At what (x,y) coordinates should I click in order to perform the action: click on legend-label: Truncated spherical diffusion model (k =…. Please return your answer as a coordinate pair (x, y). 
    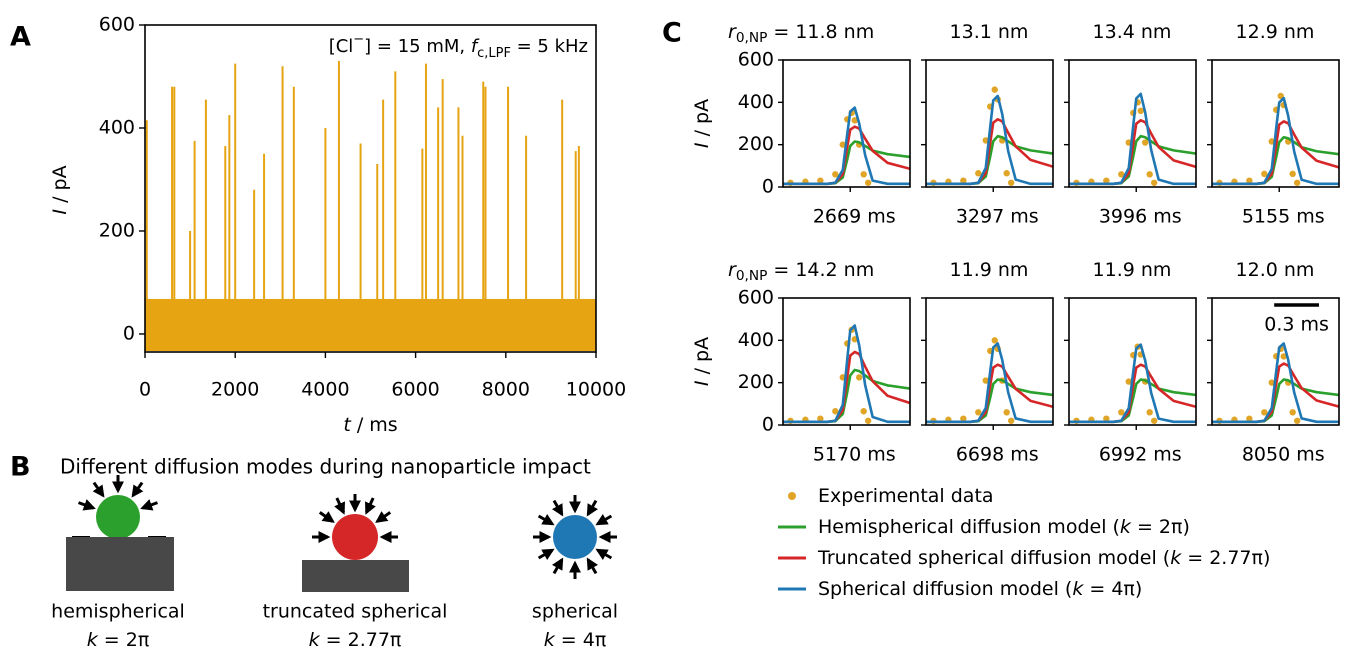
    Looking at the image, I should click on (1043, 558).